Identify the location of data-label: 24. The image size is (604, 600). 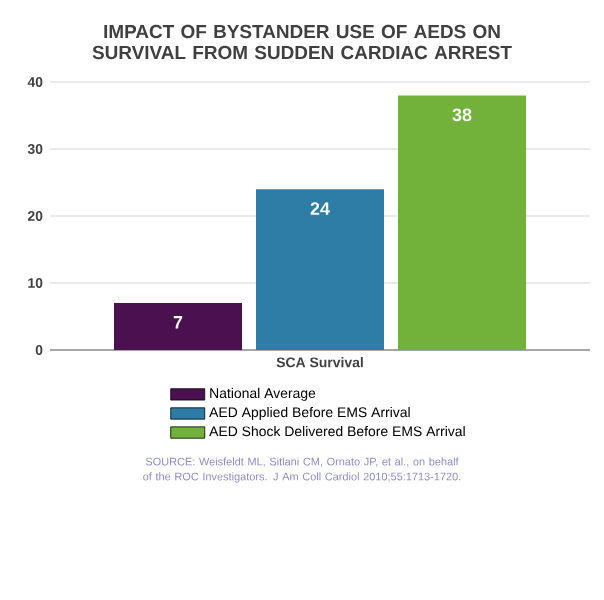
(320, 208).